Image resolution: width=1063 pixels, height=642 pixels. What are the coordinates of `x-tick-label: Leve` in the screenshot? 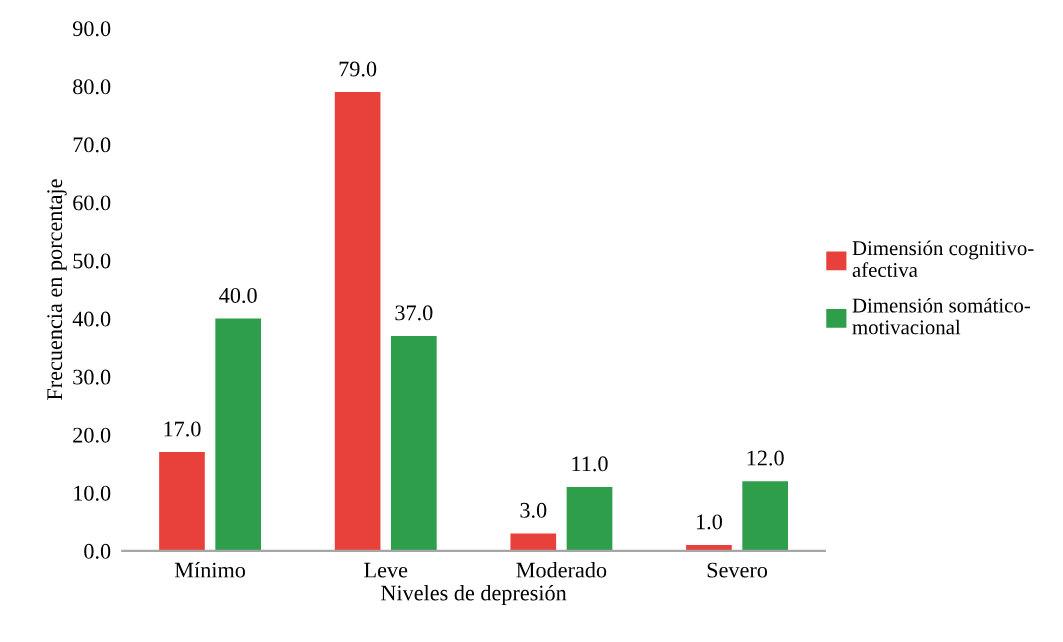 It's located at (386, 570).